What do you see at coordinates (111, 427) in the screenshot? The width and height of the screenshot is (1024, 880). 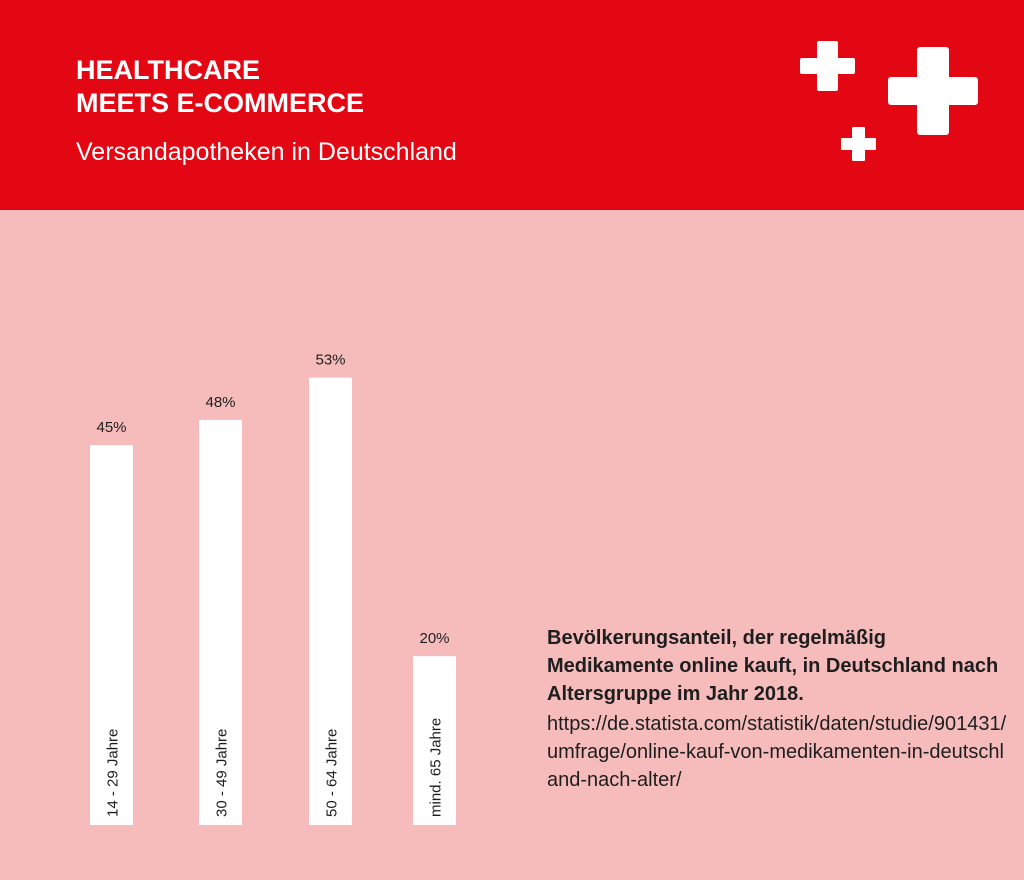 I see `bar-value-label-1: 45%` at bounding box center [111, 427].